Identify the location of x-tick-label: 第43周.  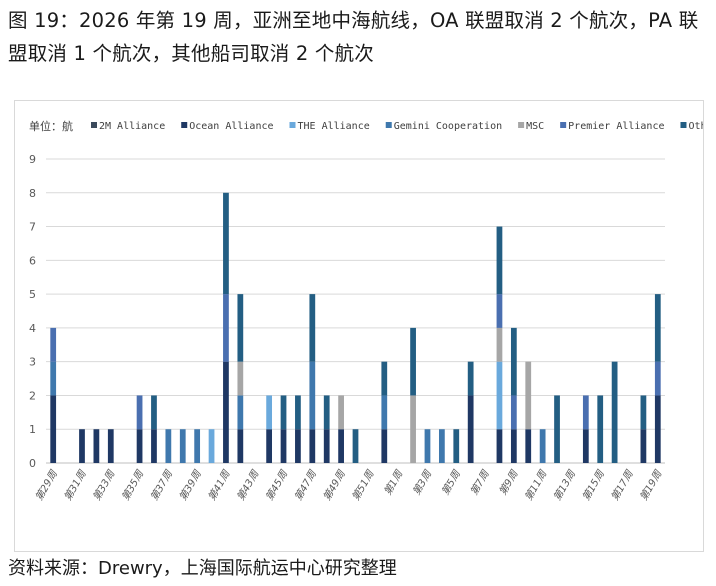
(248, 485).